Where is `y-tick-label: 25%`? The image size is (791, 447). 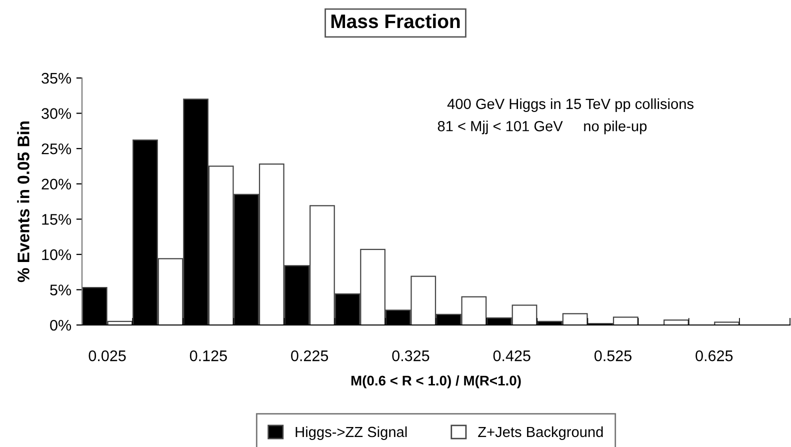 y-tick-label: 25% is located at coordinates (57, 148).